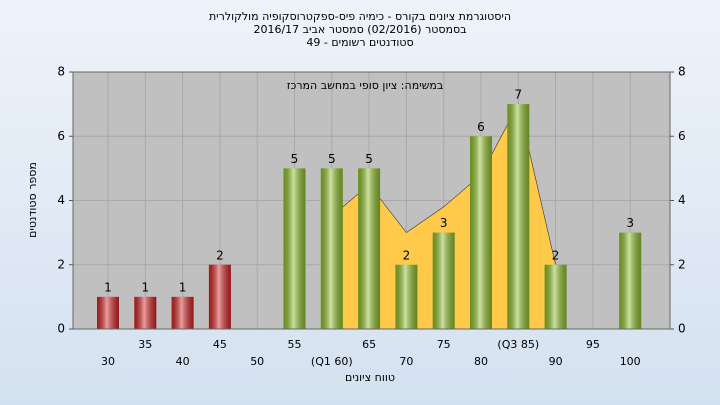  What do you see at coordinates (682, 264) in the screenshot?
I see `y2-tick-label: 2` at bounding box center [682, 264].